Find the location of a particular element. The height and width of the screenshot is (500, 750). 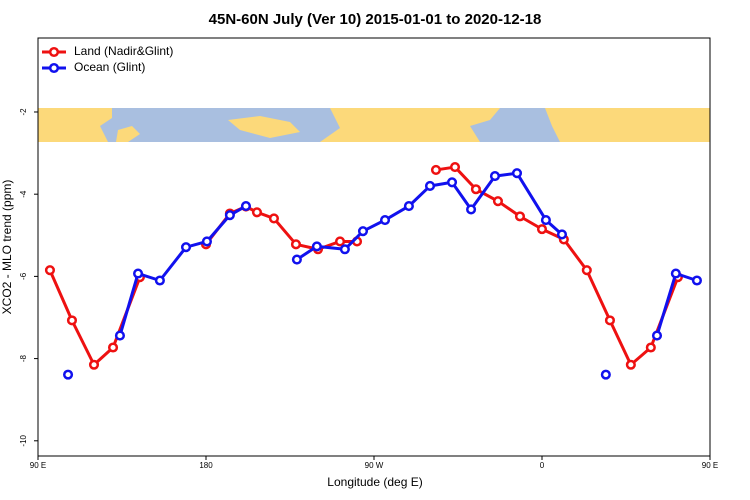

legend-label: Ocean (Glint) is located at coordinates (109, 67).